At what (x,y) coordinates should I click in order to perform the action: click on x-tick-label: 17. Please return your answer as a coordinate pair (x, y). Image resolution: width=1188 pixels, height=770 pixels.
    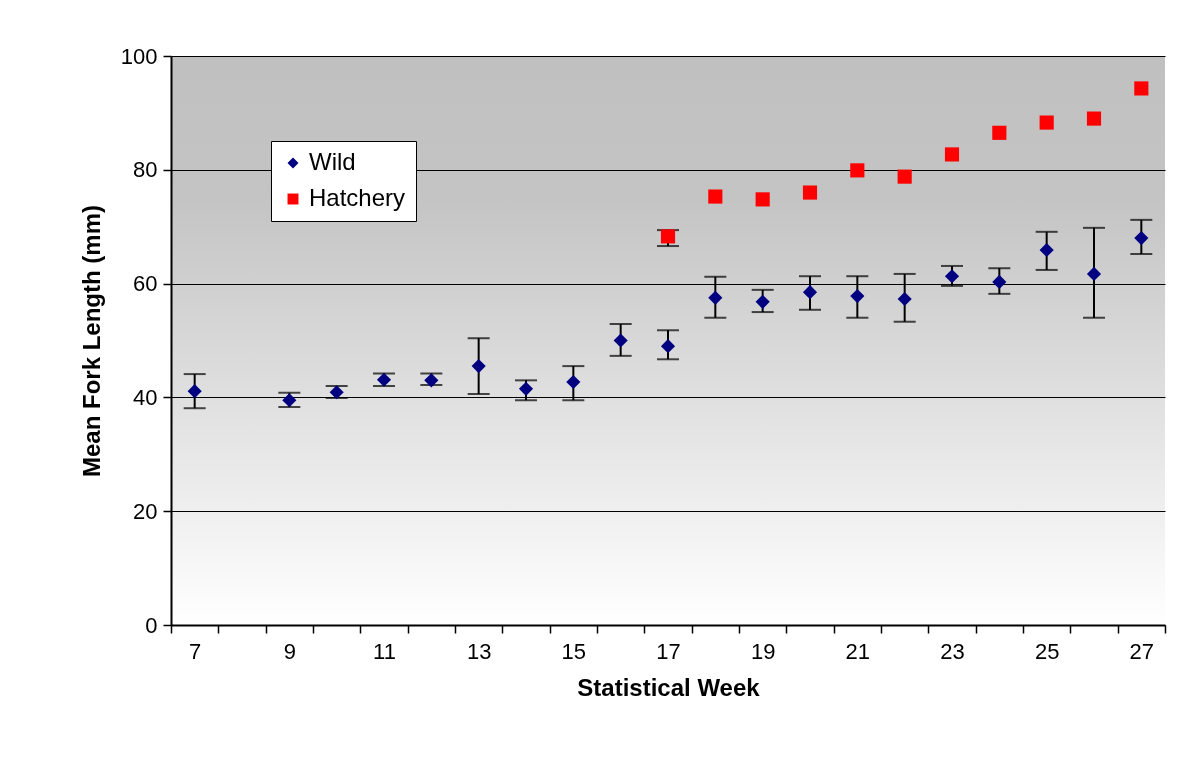
    Looking at the image, I should click on (668, 651).